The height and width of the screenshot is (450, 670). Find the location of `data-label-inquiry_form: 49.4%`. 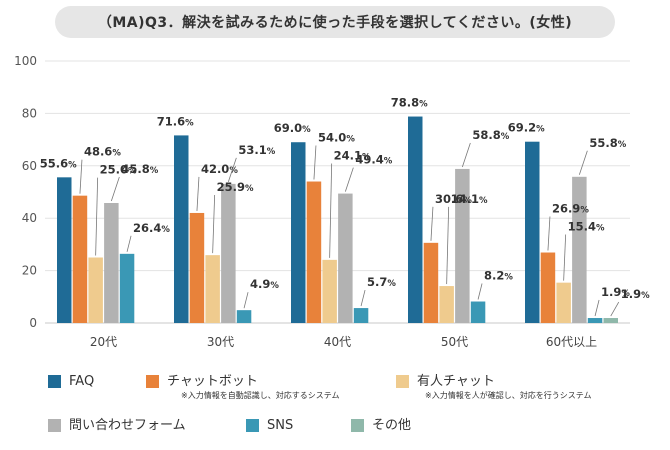

data-label-inquiry_form: 49.4% is located at coordinates (373, 160).